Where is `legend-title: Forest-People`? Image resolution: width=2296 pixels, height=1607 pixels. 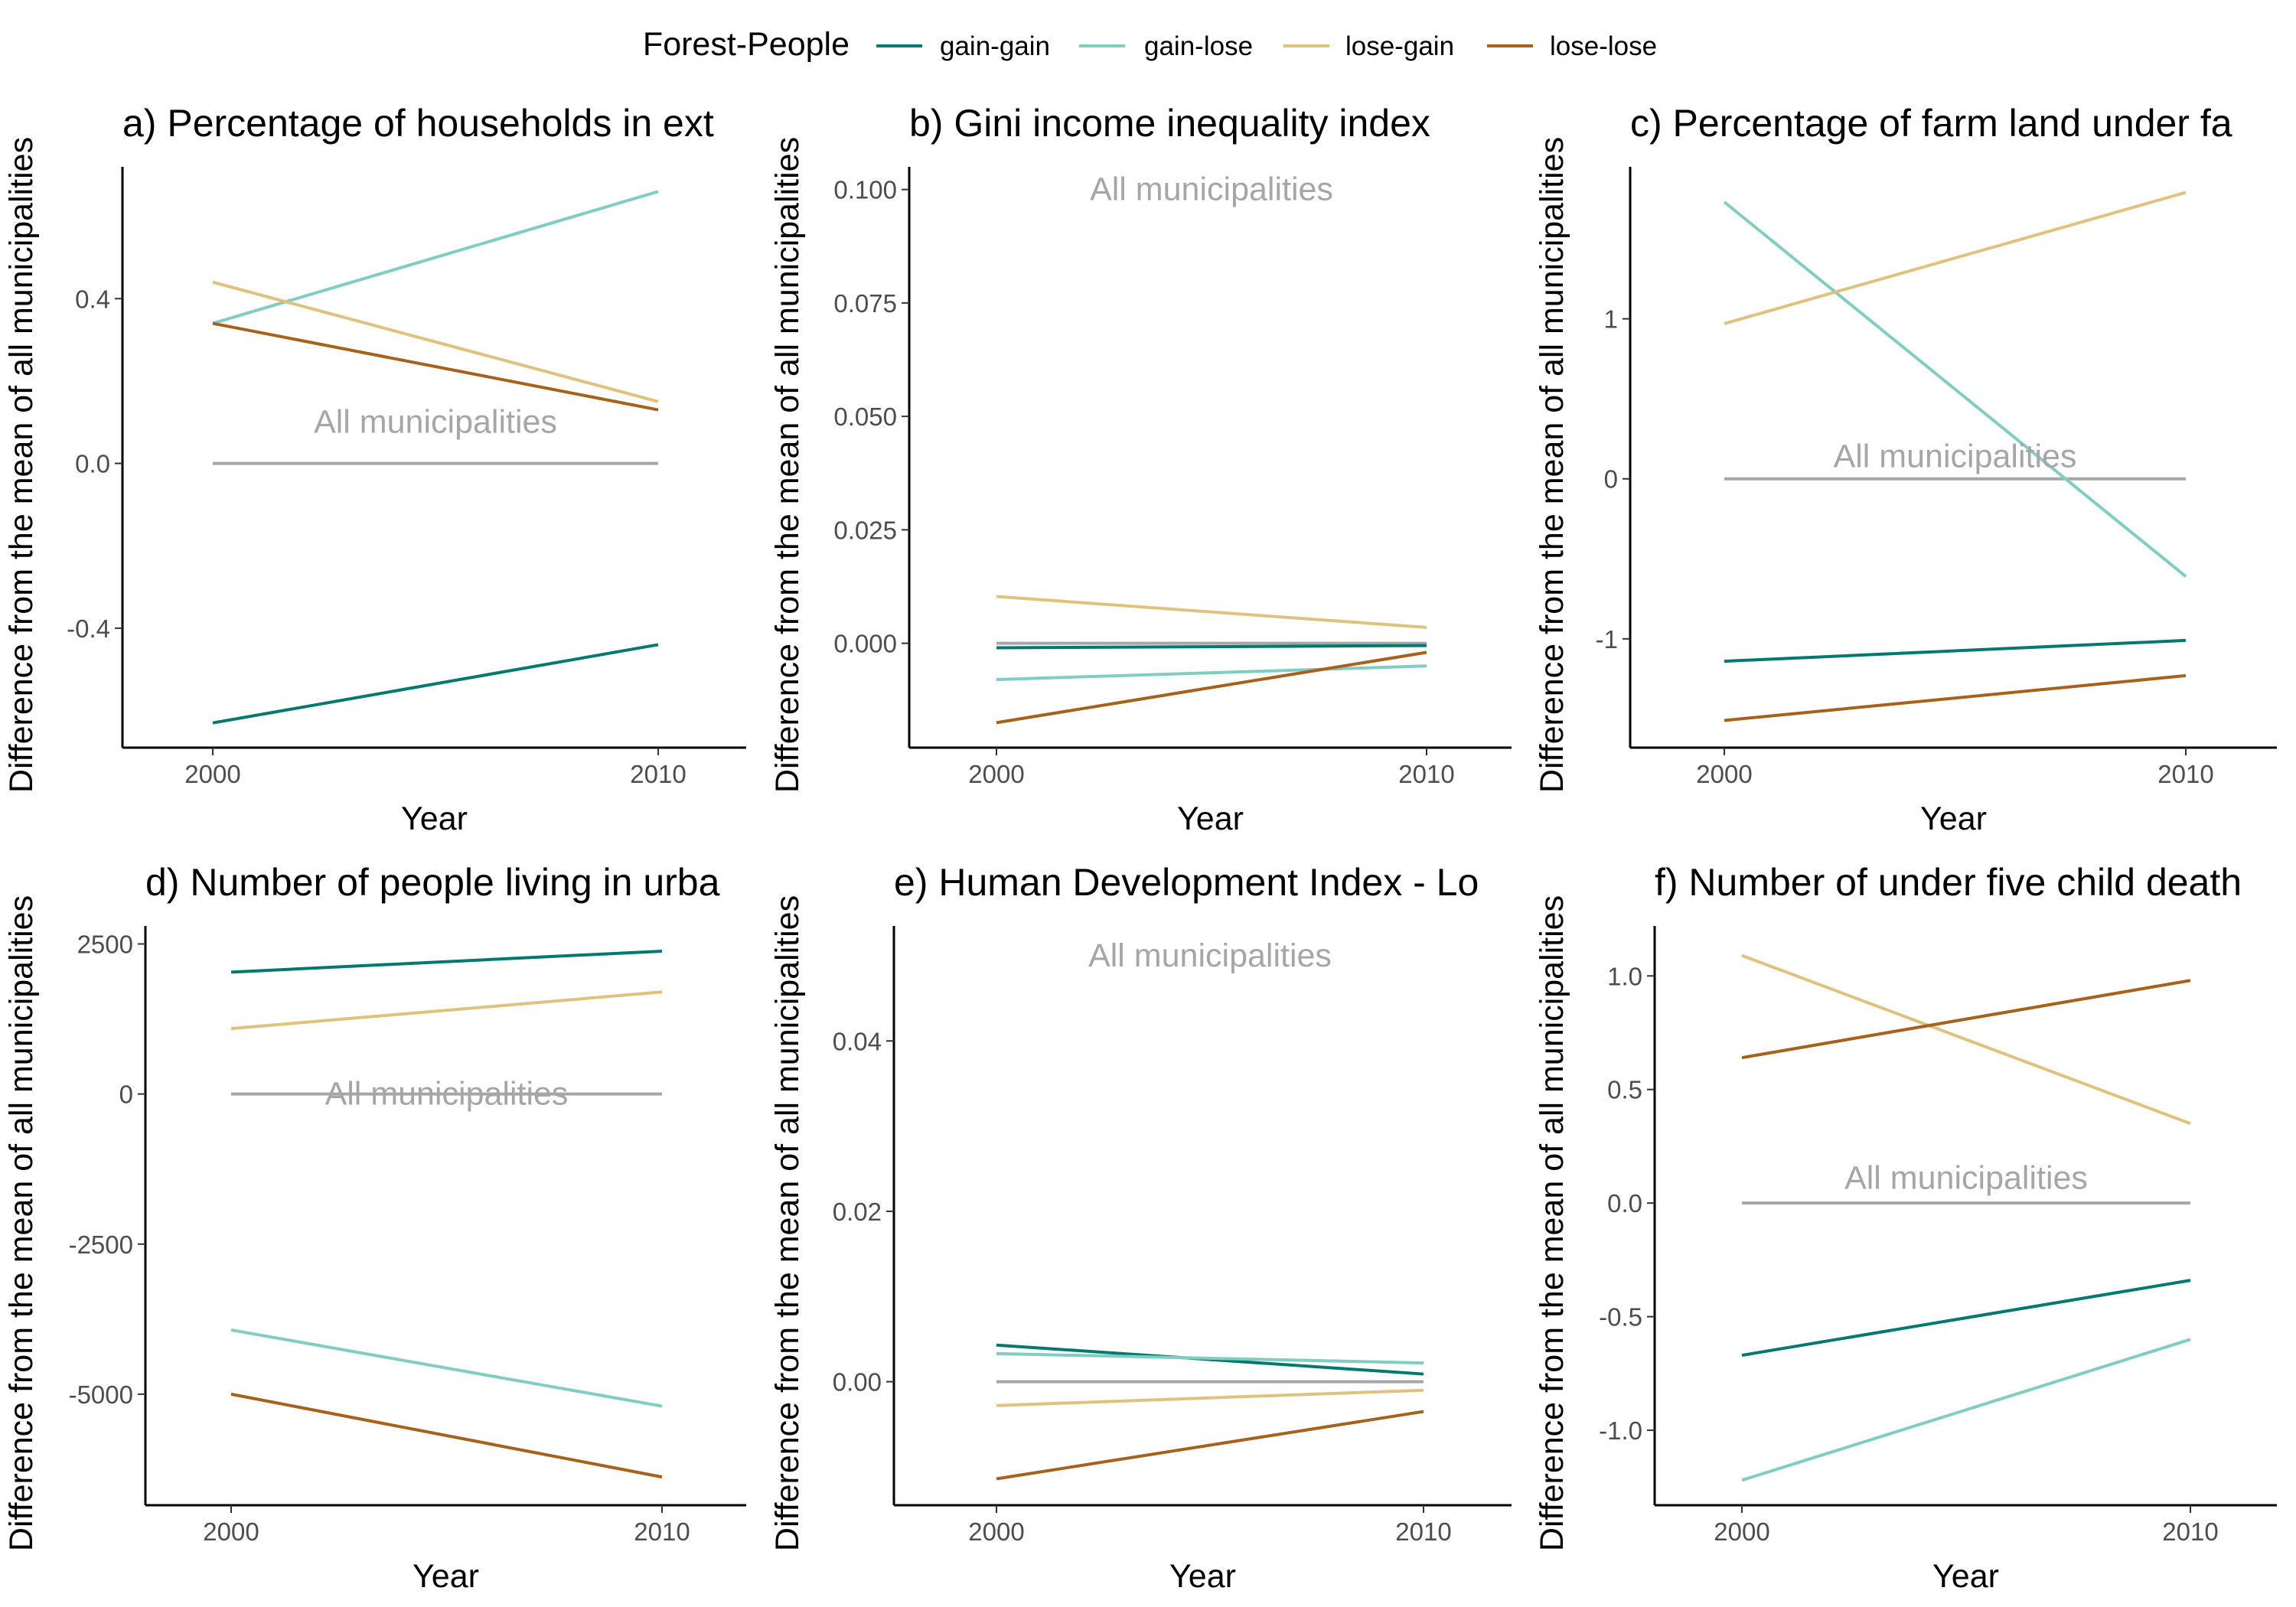 legend-title: Forest-People is located at coordinates (746, 44).